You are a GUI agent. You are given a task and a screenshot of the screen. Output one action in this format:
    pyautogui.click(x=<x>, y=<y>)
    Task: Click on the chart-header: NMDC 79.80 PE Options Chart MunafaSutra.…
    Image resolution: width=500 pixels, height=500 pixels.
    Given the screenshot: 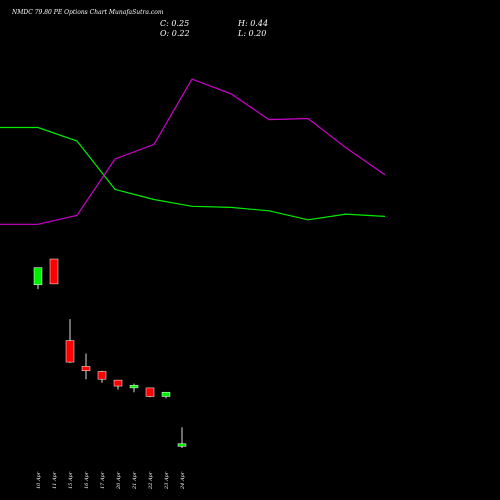 What is the action you would take?
    pyautogui.click(x=139, y=23)
    